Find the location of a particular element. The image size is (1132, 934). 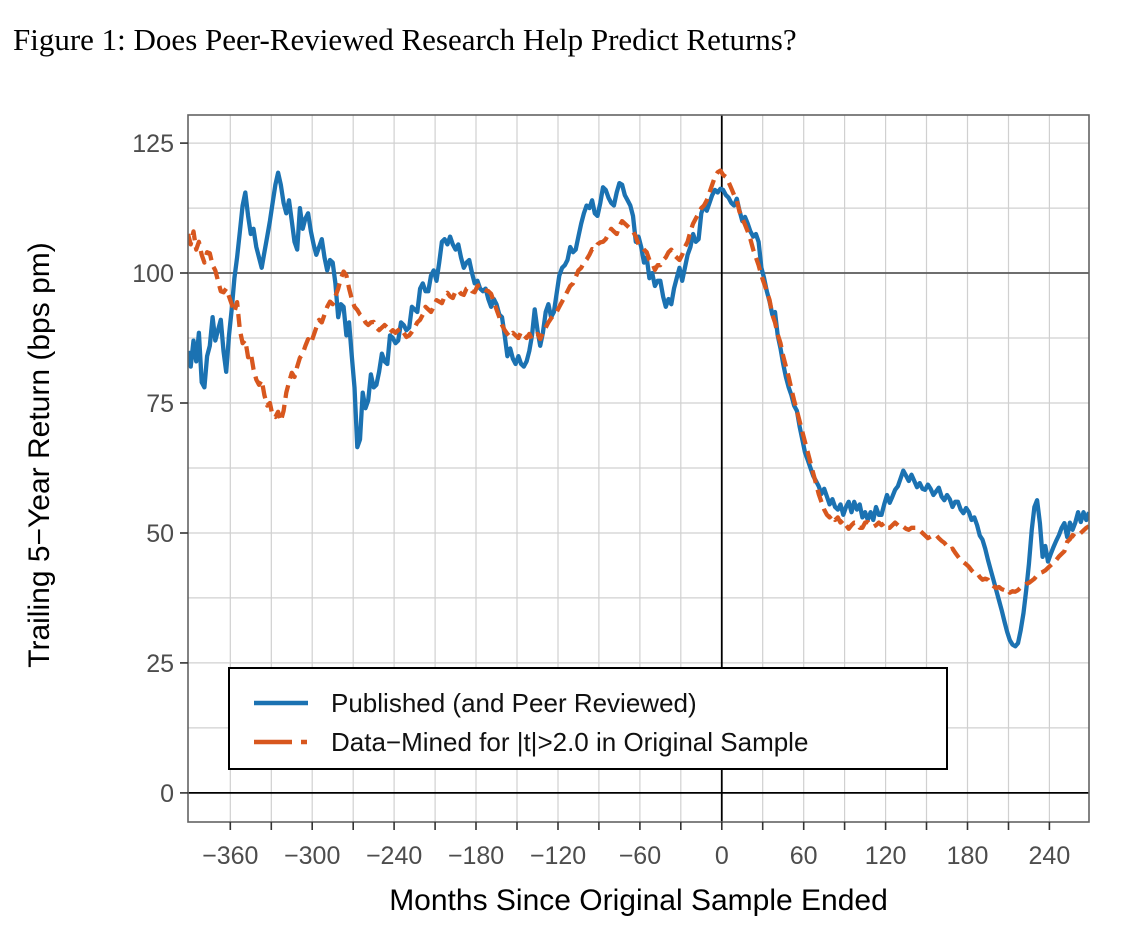

dashed-line-swatch-icon is located at coordinates (281, 742).